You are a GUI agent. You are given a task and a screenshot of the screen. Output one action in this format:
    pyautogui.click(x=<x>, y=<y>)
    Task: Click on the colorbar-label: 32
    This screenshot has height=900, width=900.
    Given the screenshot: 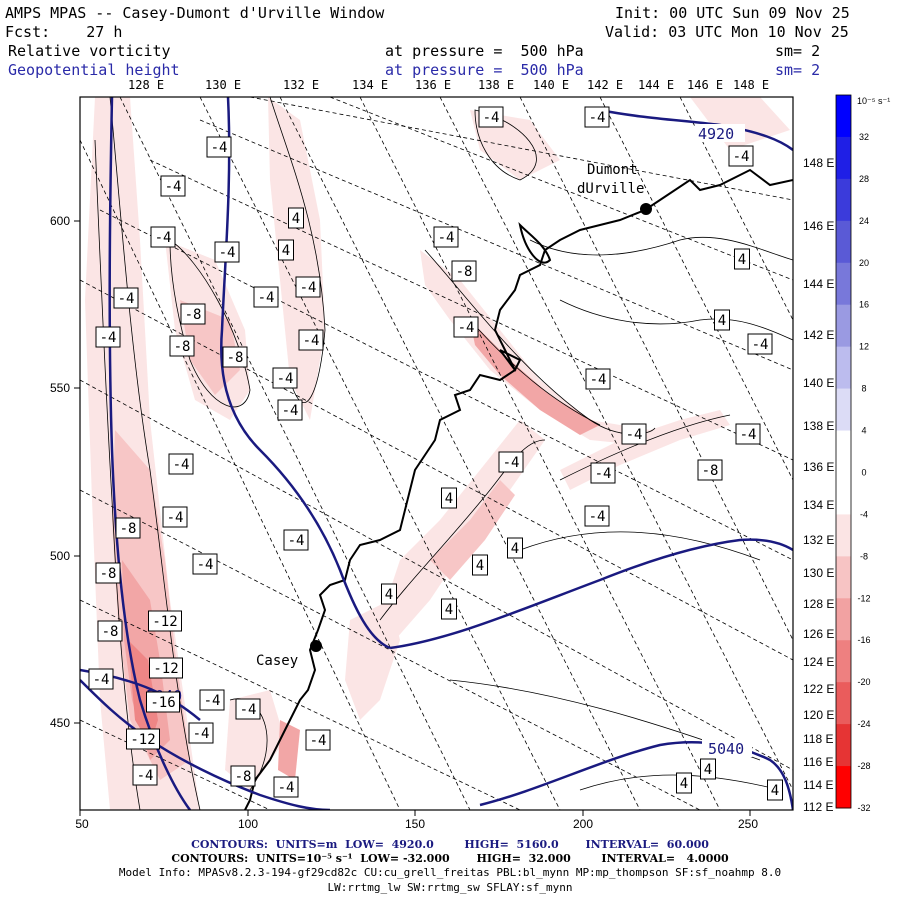 What is the action you would take?
    pyautogui.click(x=864, y=137)
    